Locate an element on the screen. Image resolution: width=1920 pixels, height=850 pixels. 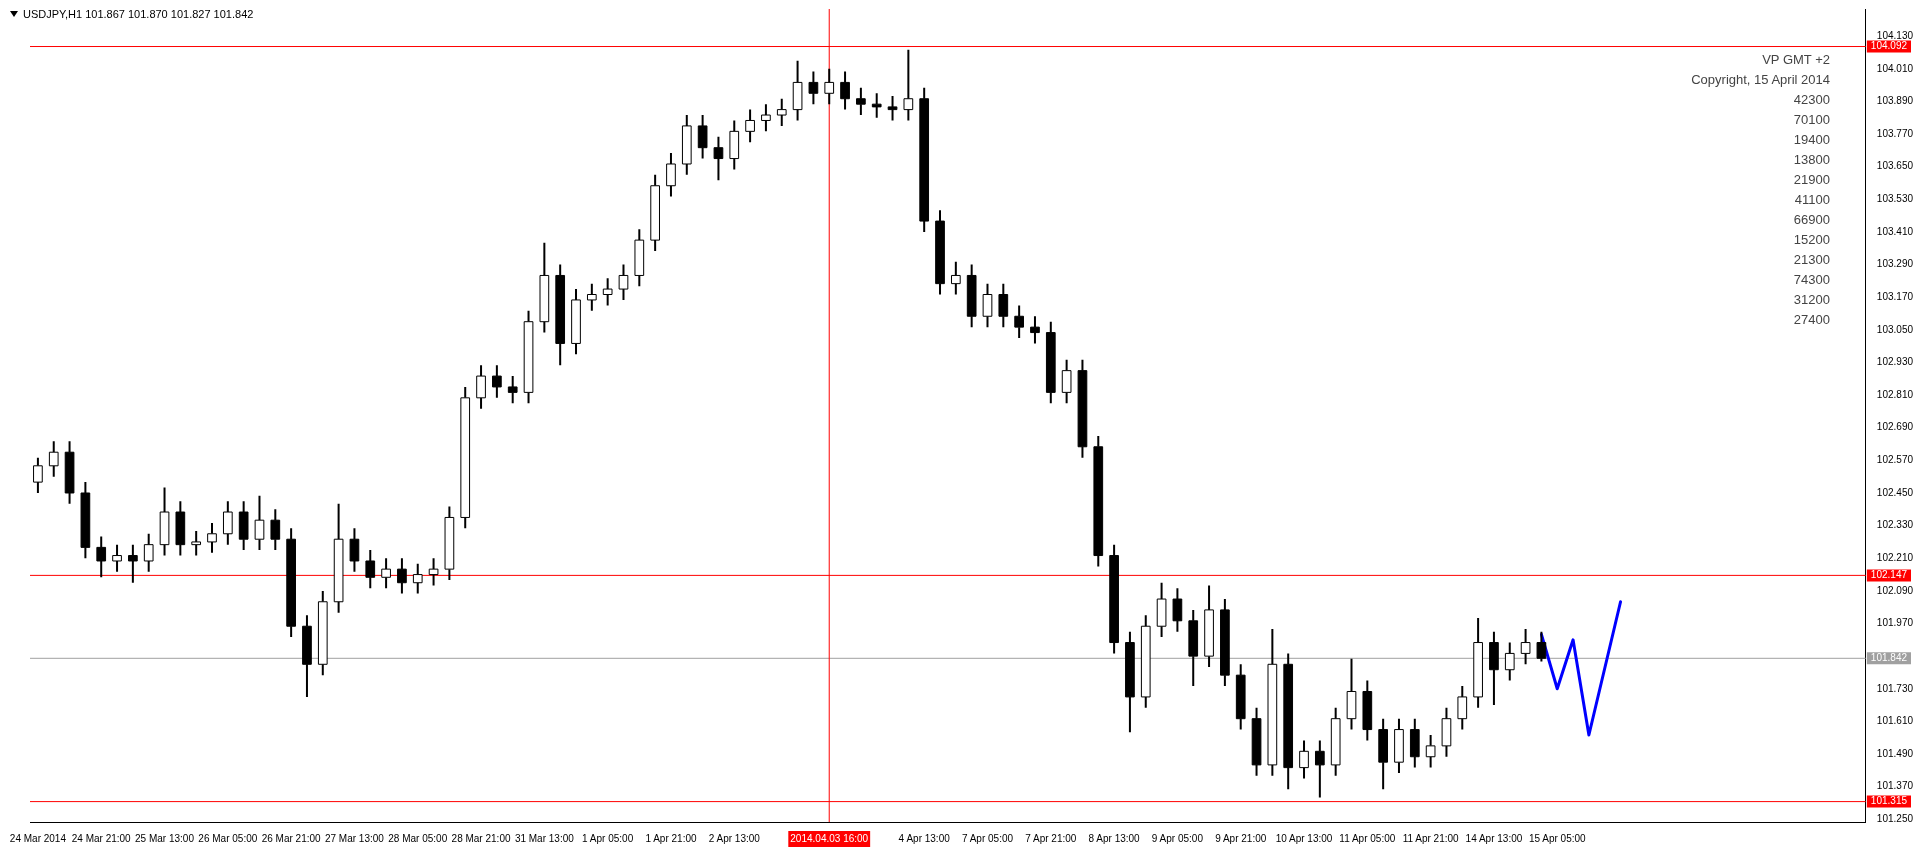
annotation: 21900 is located at coordinates (1811, 180).